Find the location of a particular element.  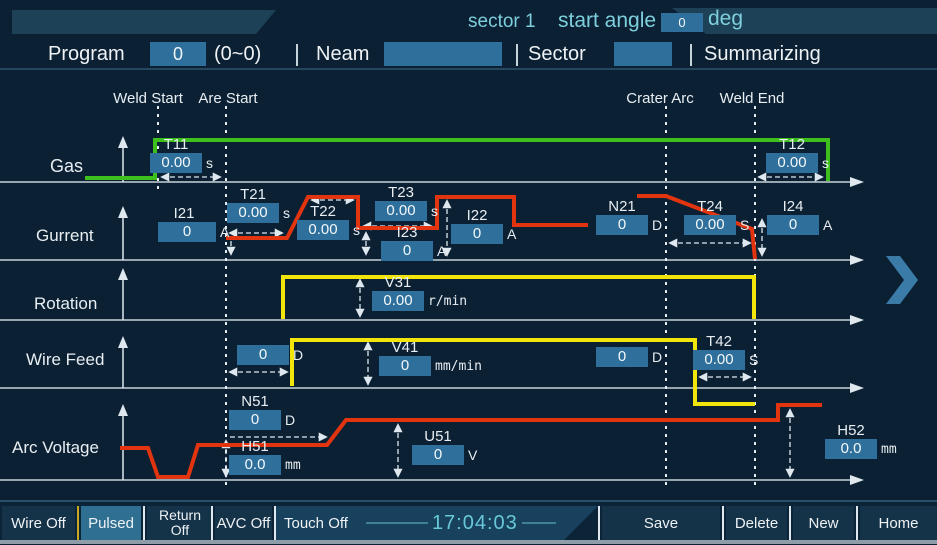

param-T21-value: 0.00 is located at coordinates (253, 213).